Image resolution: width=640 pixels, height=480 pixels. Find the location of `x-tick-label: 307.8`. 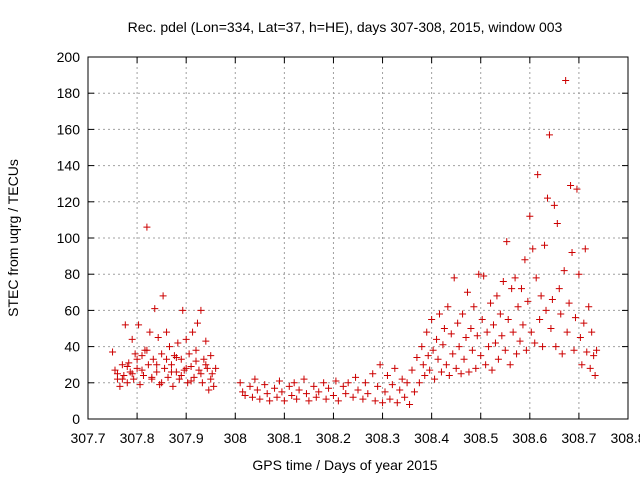

x-tick-label: 307.8 is located at coordinates (137, 438).